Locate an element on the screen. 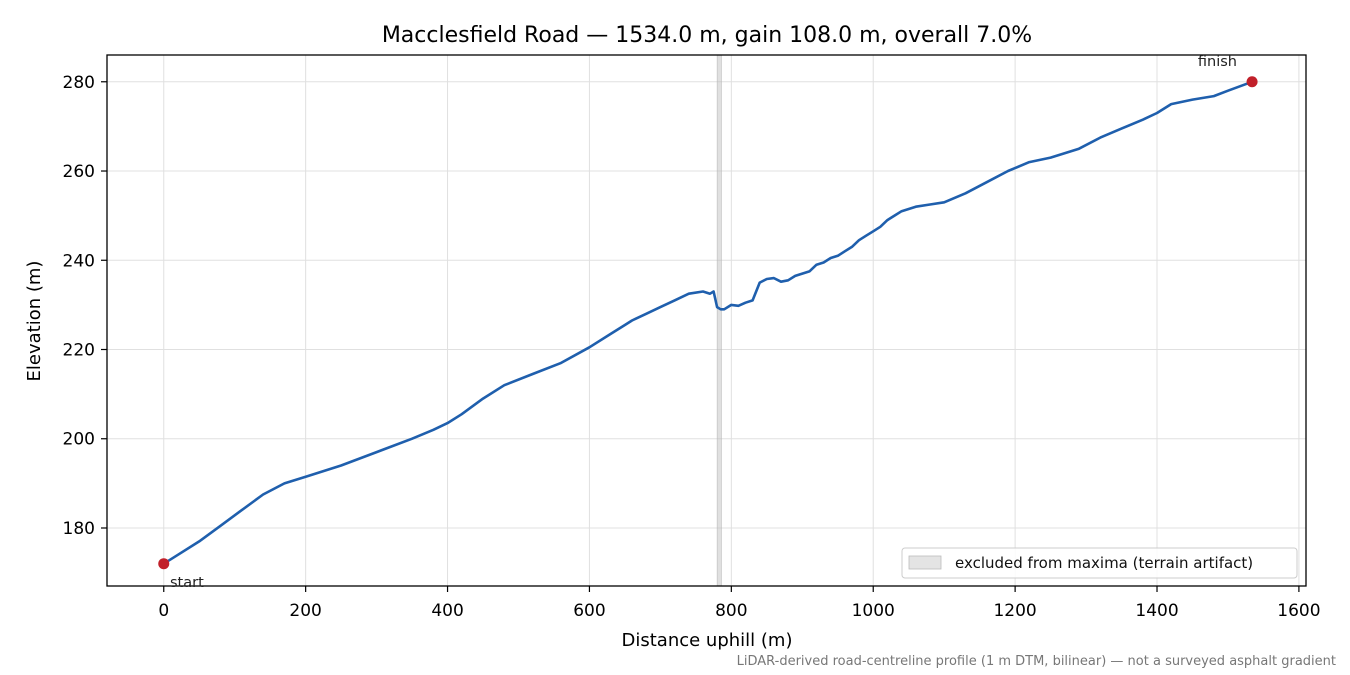 This screenshot has width=1350, height=675. excluded-band-layer is located at coordinates (719, 320).